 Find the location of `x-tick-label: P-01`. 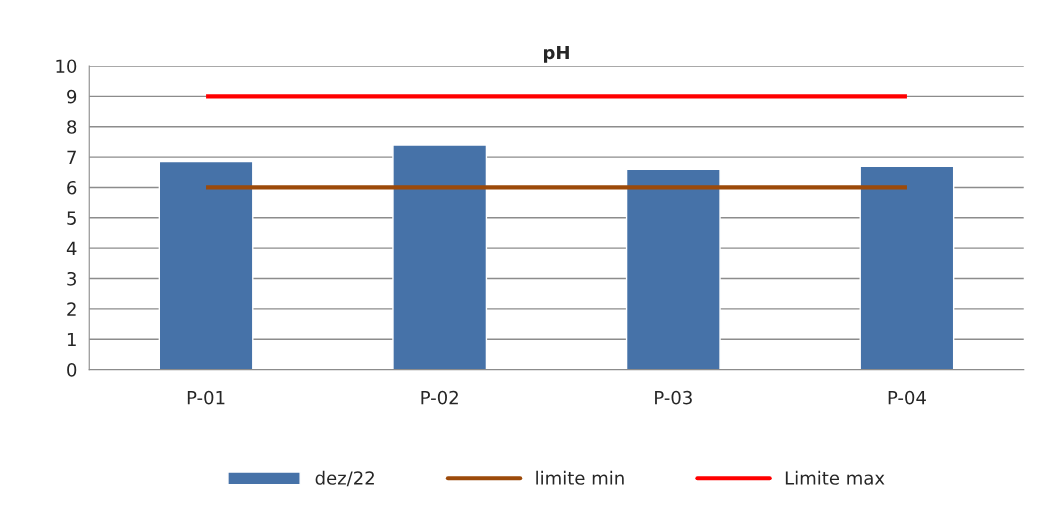

x-tick-label: P-01 is located at coordinates (206, 397).